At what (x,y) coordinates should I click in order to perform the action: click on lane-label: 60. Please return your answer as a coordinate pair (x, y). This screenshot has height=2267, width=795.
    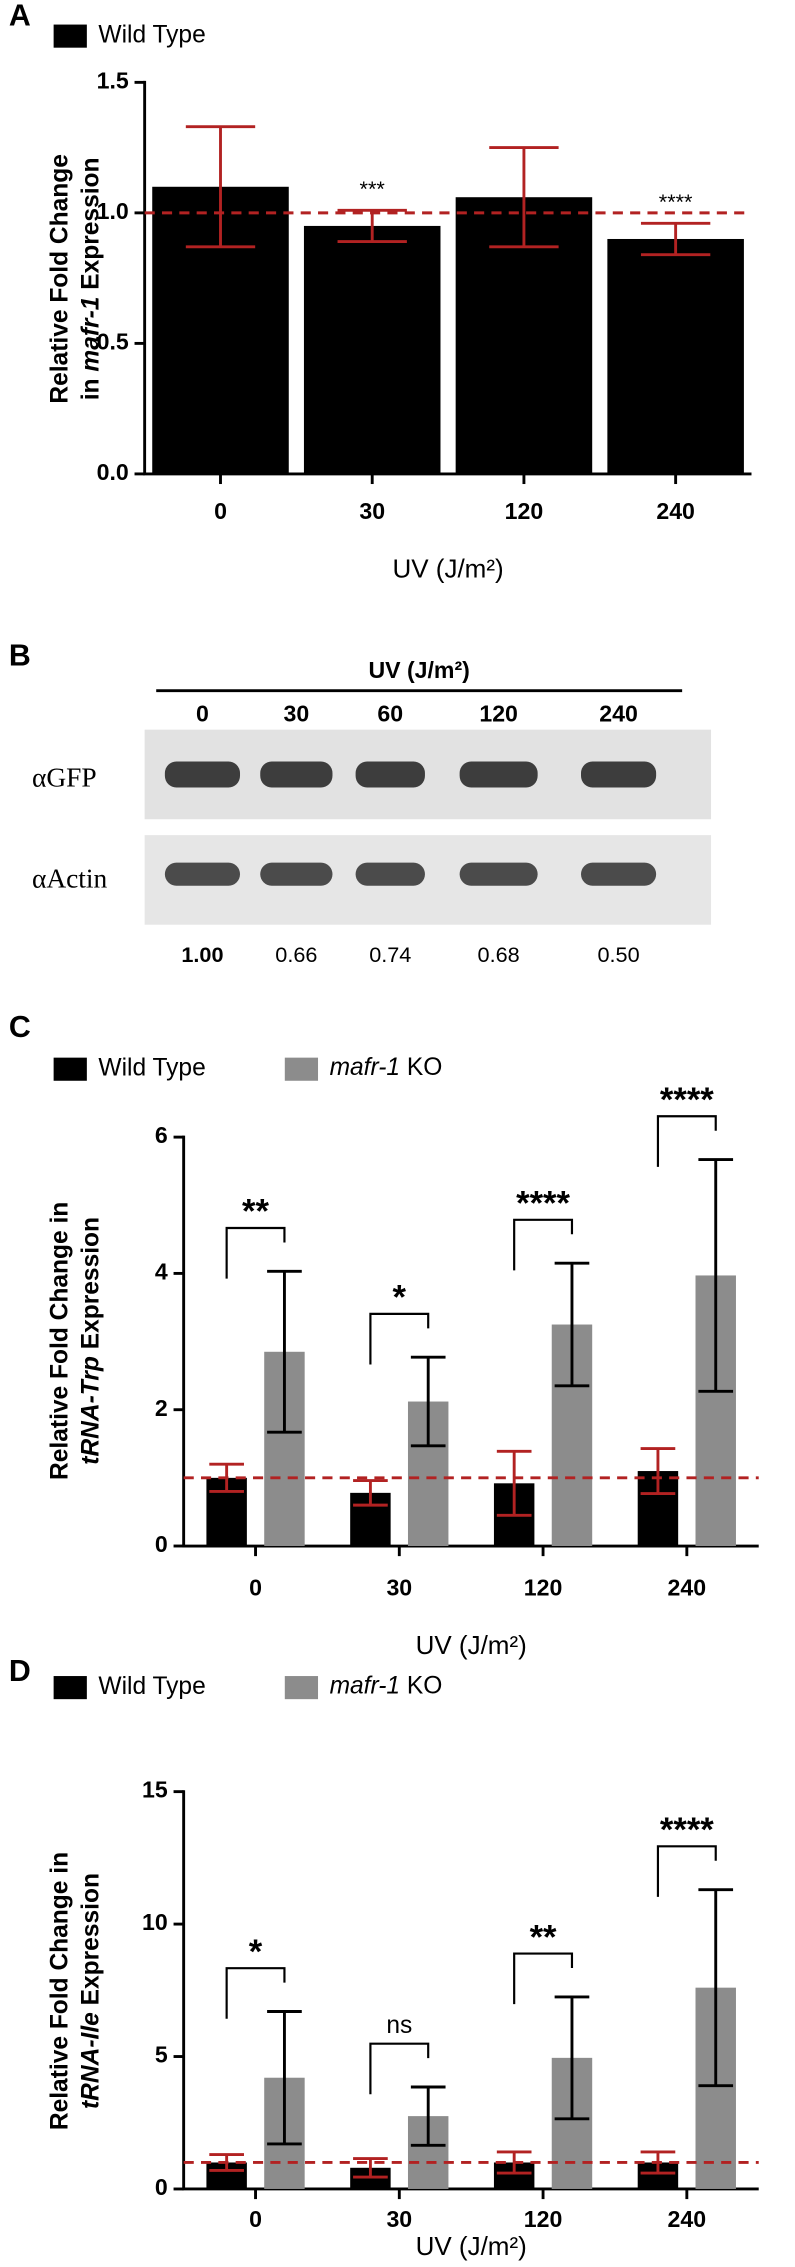
    Looking at the image, I should click on (390, 713).